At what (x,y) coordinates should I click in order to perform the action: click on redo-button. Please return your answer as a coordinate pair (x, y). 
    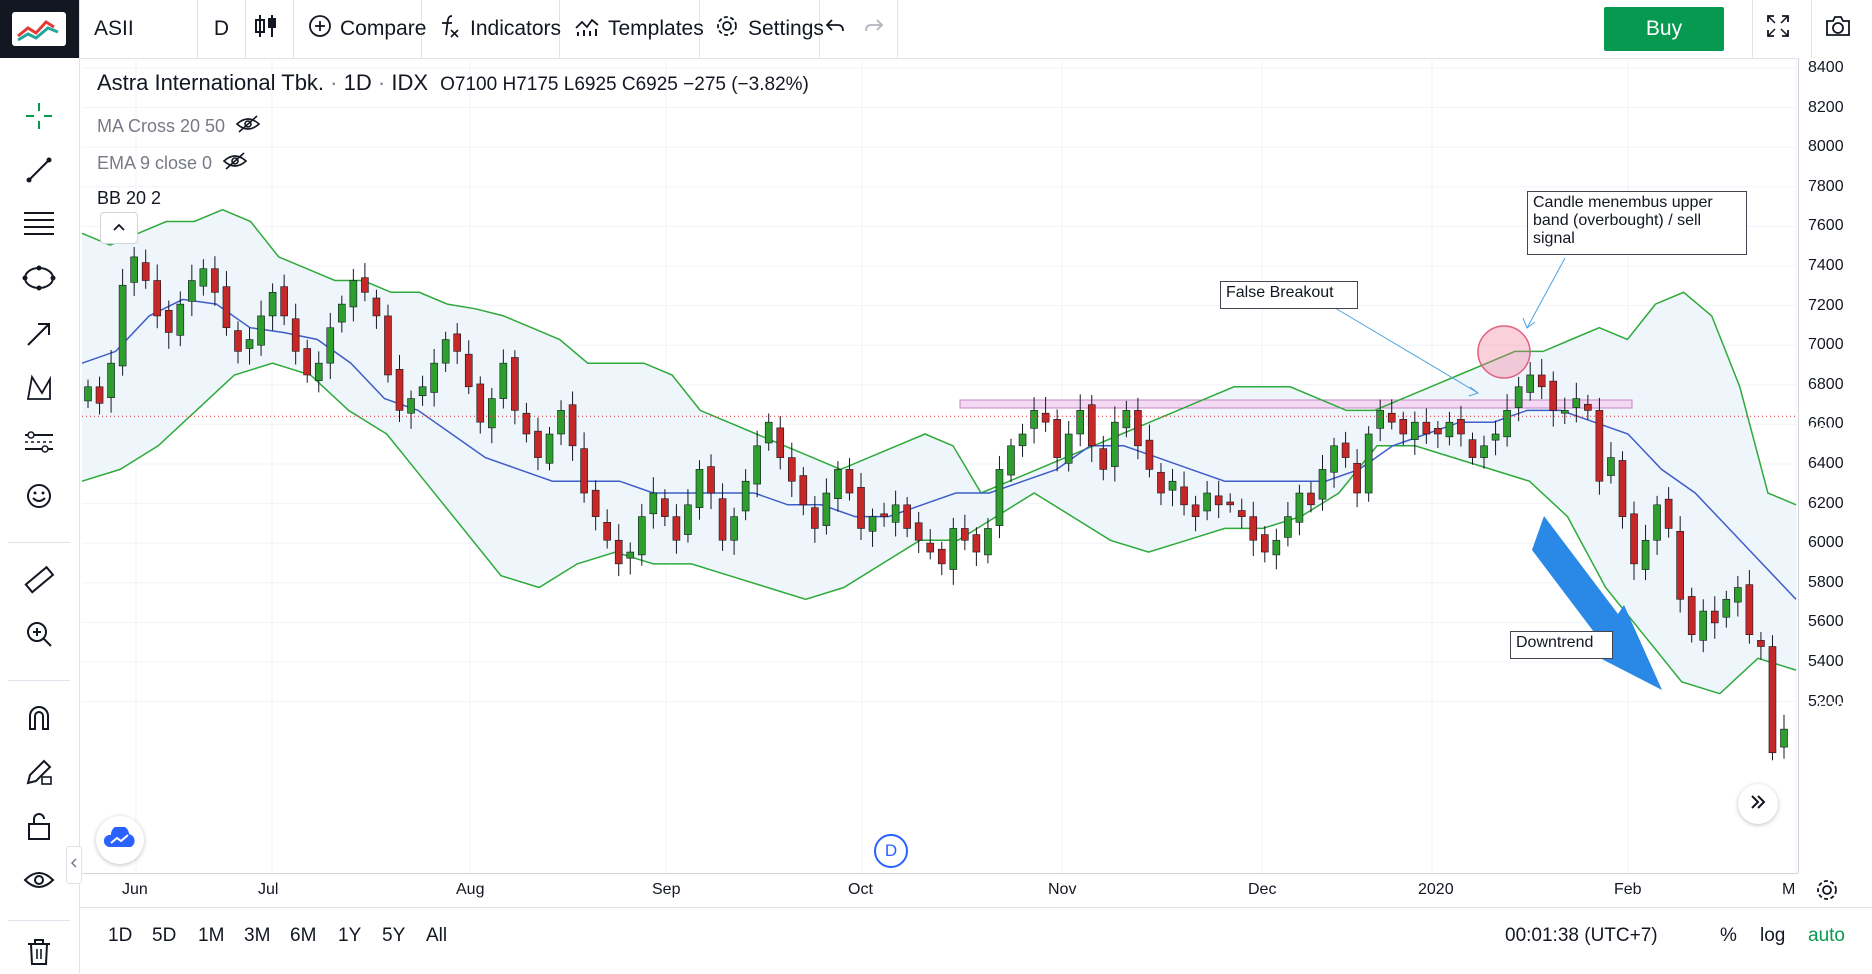
    Looking at the image, I should click on (878, 29).